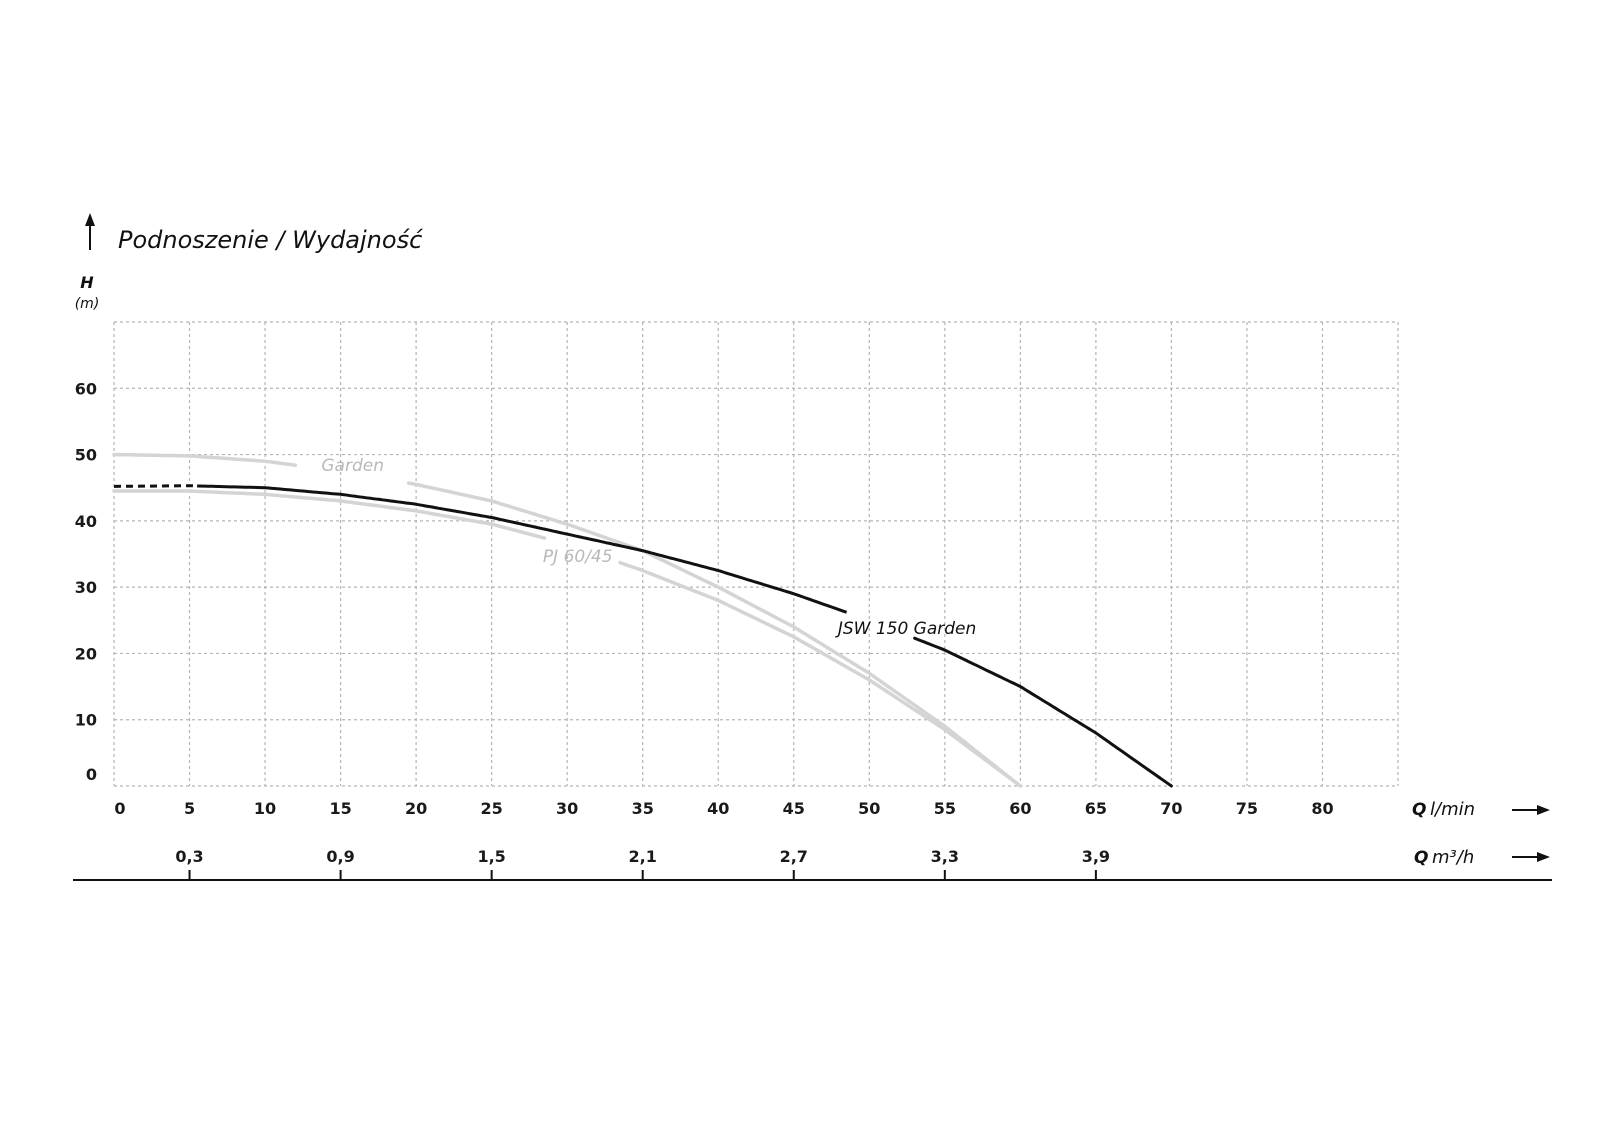 This screenshot has width=1600, height=1143. What do you see at coordinates (86, 587) in the screenshot?
I see `y-tick-label: 30` at bounding box center [86, 587].